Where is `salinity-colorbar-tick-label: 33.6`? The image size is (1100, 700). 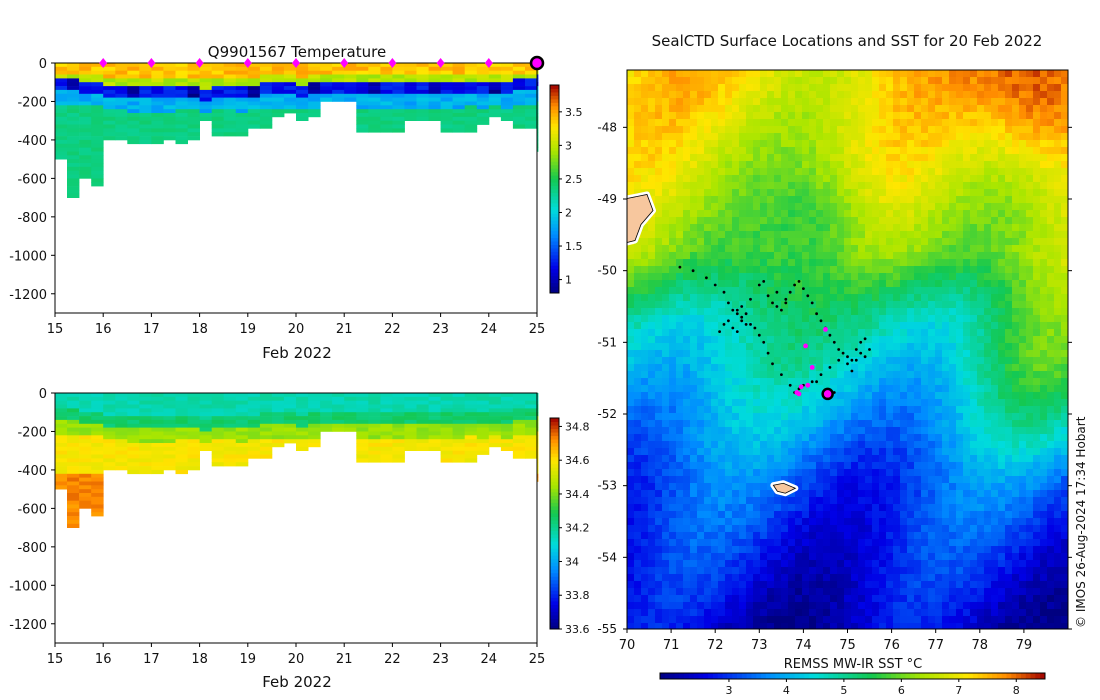 salinity-colorbar-tick-label: 33.6 is located at coordinates (577, 629).